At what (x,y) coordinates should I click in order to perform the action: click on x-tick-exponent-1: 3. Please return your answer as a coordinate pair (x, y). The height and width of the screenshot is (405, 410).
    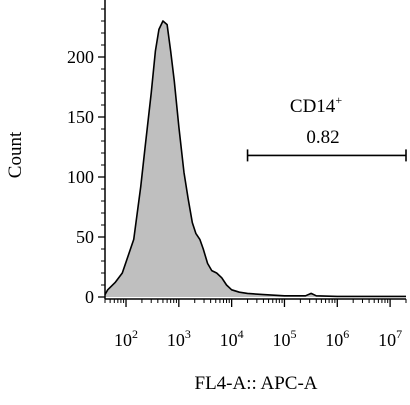
    Looking at the image, I should click on (188, 334).